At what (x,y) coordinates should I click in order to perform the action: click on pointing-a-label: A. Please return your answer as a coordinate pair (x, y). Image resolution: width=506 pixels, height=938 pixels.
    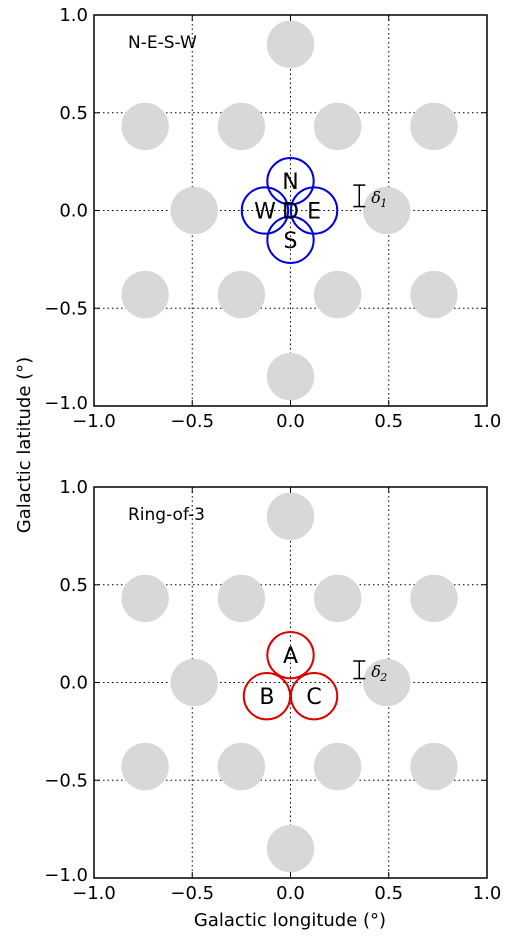
    Looking at the image, I should click on (290, 656).